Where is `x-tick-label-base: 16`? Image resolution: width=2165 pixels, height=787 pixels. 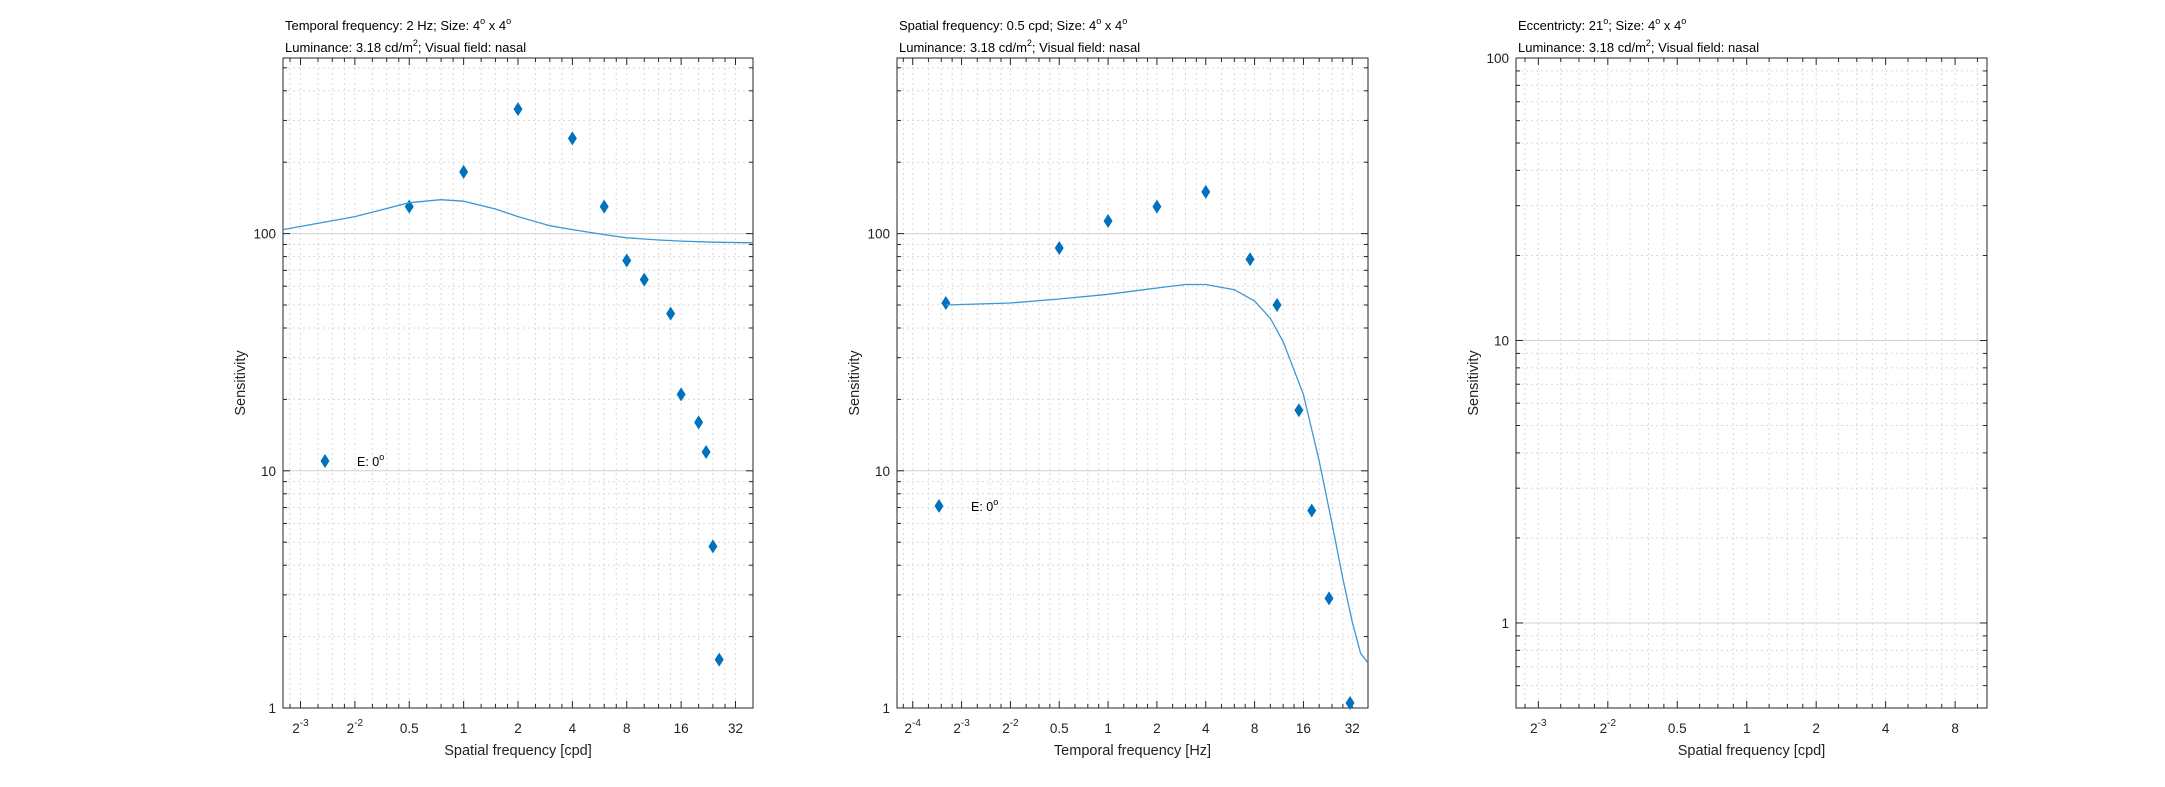 x-tick-label-base: 16 is located at coordinates (681, 728).